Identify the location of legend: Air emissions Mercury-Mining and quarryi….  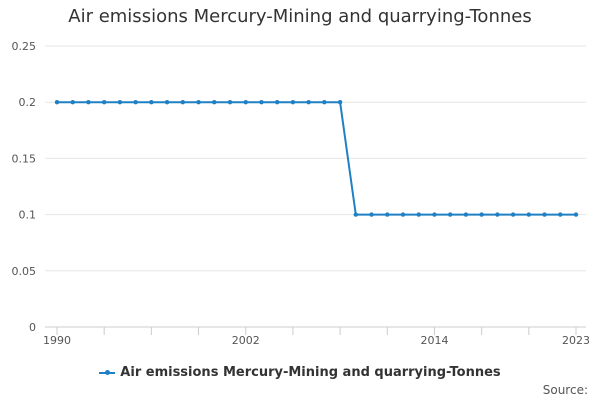
(300, 372).